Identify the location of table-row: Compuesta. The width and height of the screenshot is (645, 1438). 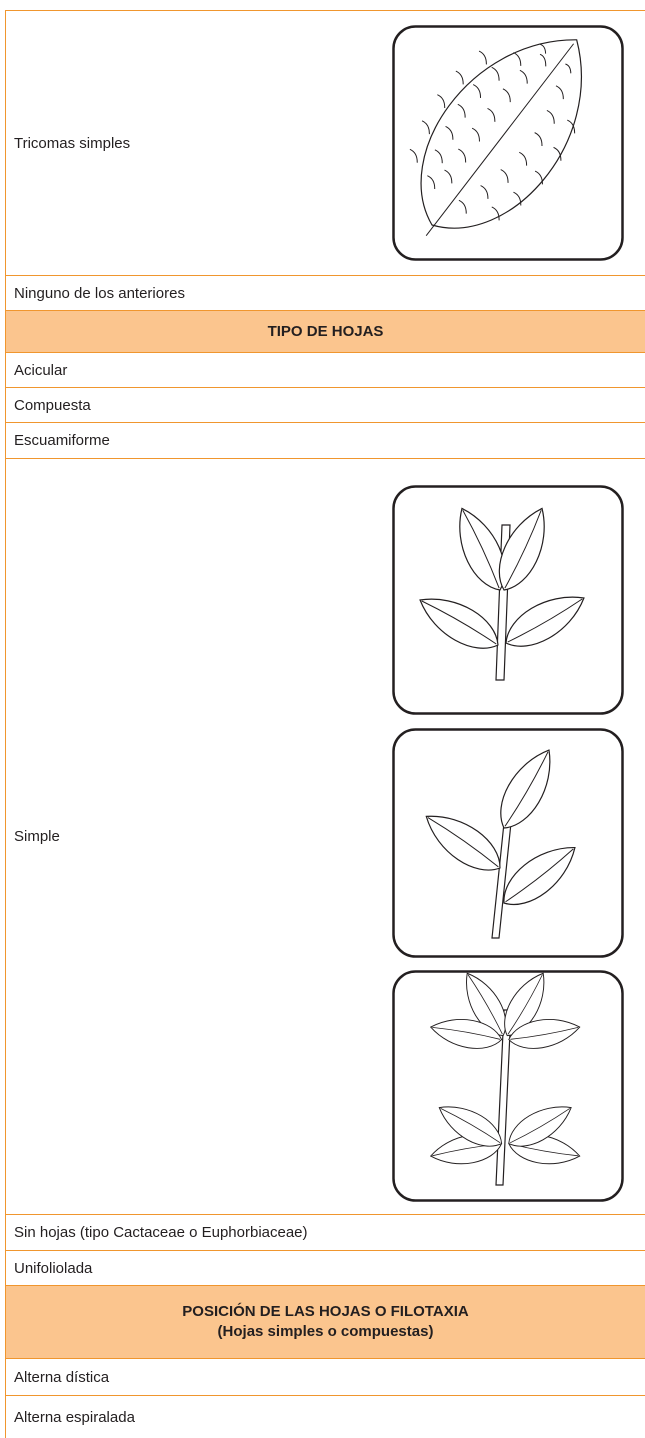
(325, 404).